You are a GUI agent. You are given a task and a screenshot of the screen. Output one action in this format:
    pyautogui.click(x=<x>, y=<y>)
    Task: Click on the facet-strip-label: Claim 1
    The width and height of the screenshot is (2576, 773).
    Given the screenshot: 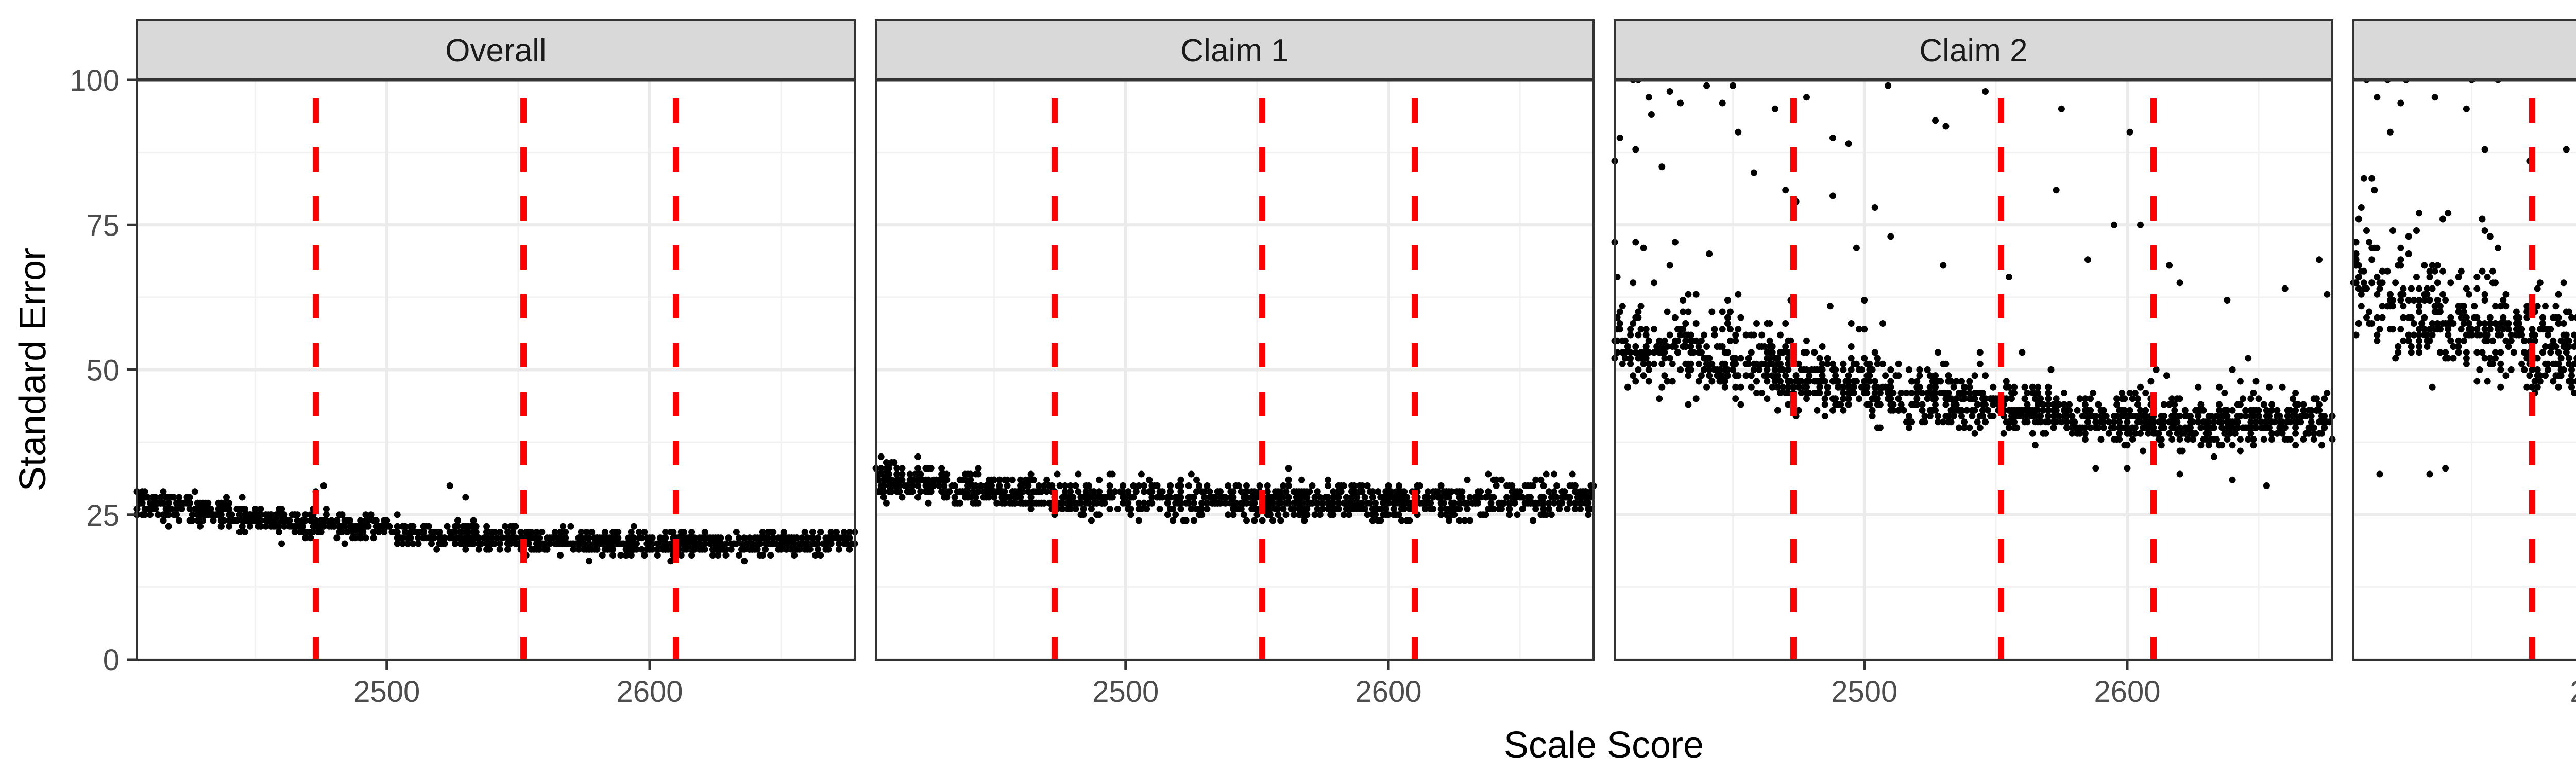 What is the action you would take?
    pyautogui.click(x=1234, y=51)
    